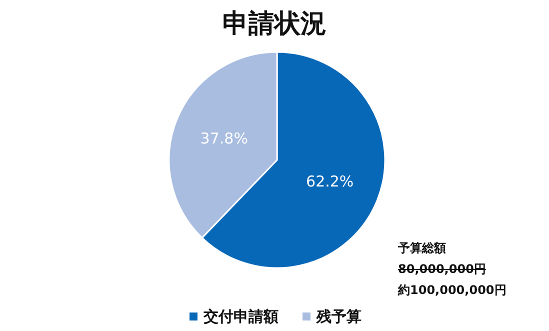 This screenshot has height=331, width=549. What do you see at coordinates (442, 269) in the screenshot?
I see `text: 80,000,000円` at bounding box center [442, 269].